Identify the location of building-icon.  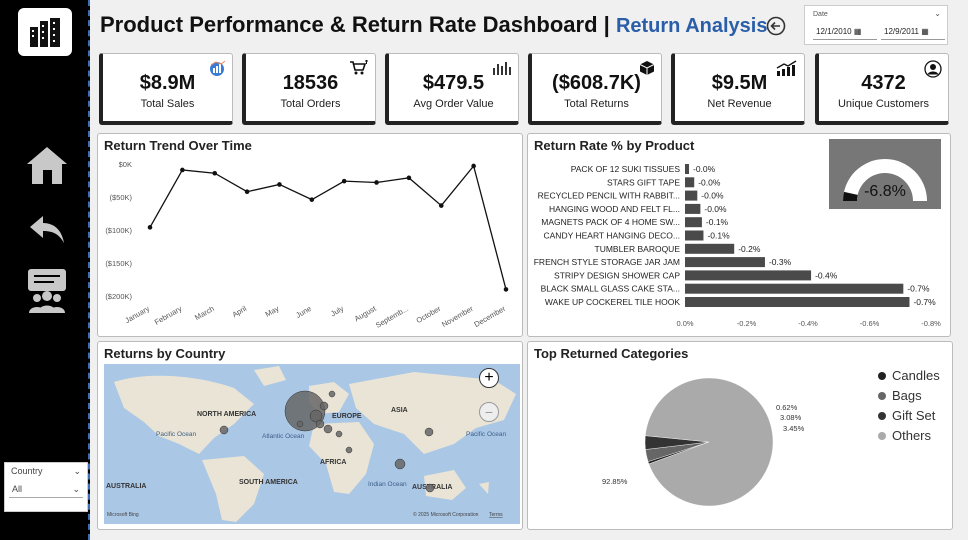
(45, 32).